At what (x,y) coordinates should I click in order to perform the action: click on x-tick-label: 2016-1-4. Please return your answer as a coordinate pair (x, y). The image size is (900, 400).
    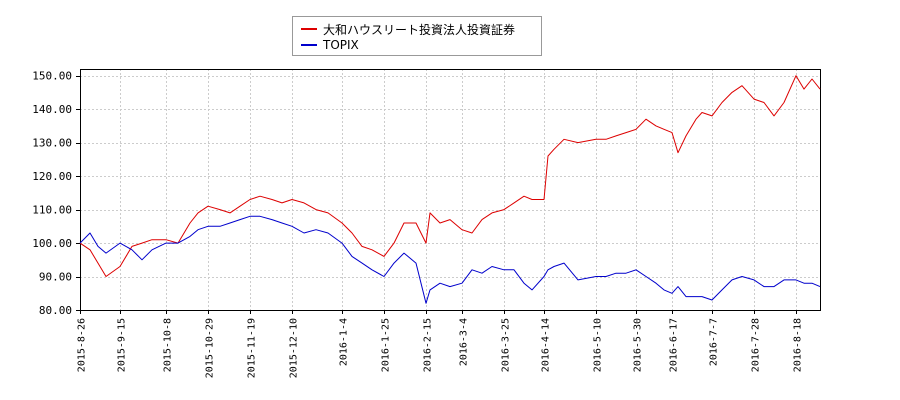
    Looking at the image, I should click on (344, 342).